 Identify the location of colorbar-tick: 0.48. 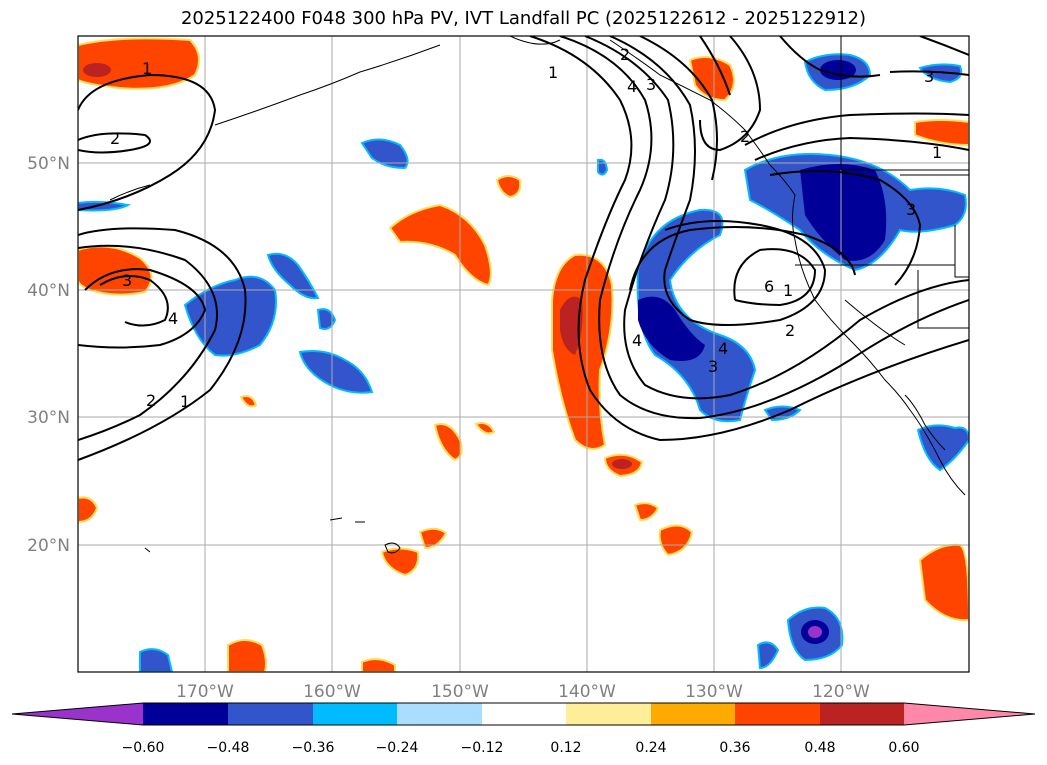
(819, 748).